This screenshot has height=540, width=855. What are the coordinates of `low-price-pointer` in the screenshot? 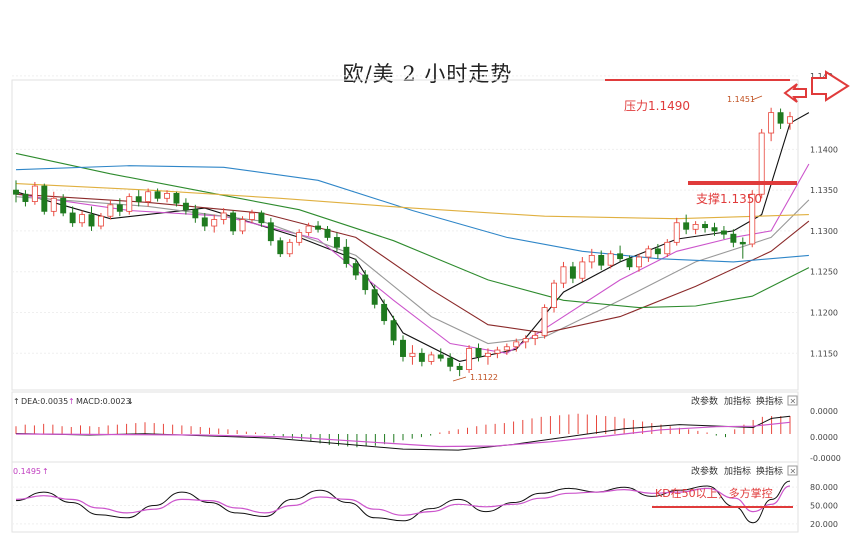 It's located at (459, 379).